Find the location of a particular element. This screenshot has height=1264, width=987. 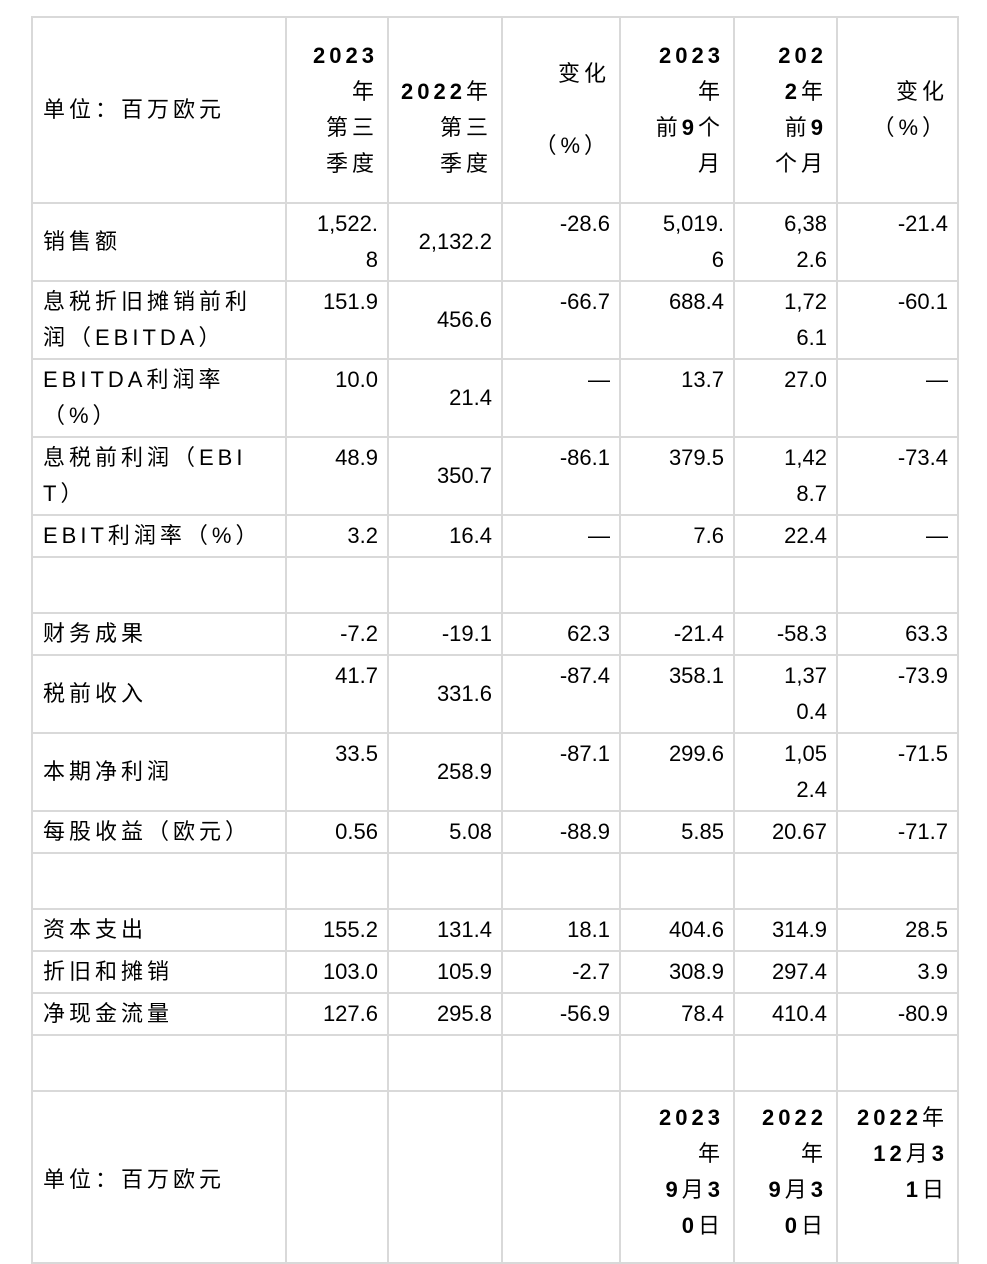

eps-value-q3-2023: 0.56 is located at coordinates (337, 832).